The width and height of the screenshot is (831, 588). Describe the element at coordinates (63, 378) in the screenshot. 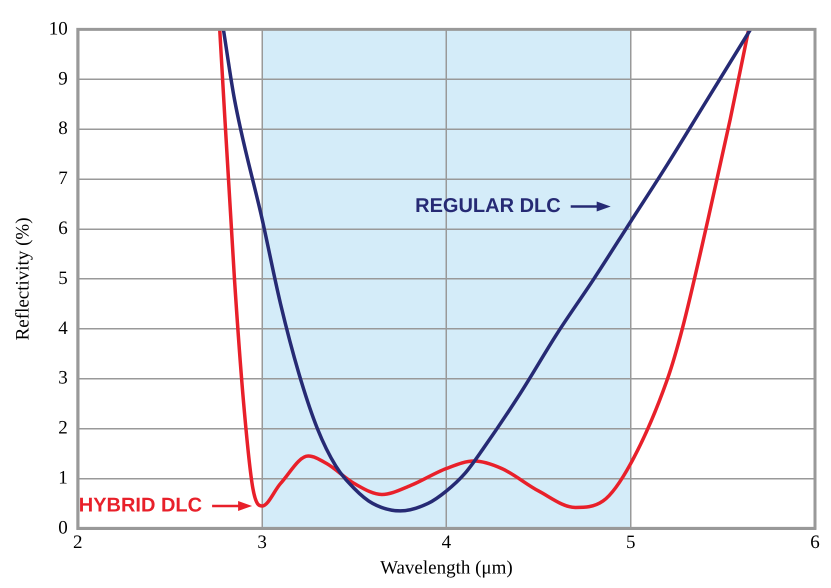

I see `y-tick-label: 3` at that location.